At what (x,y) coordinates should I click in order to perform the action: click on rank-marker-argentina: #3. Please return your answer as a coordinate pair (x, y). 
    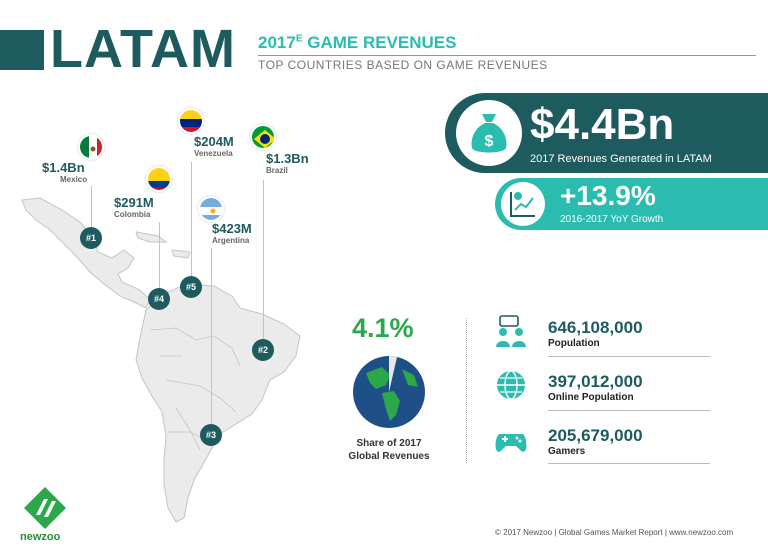
    Looking at the image, I should click on (211, 435).